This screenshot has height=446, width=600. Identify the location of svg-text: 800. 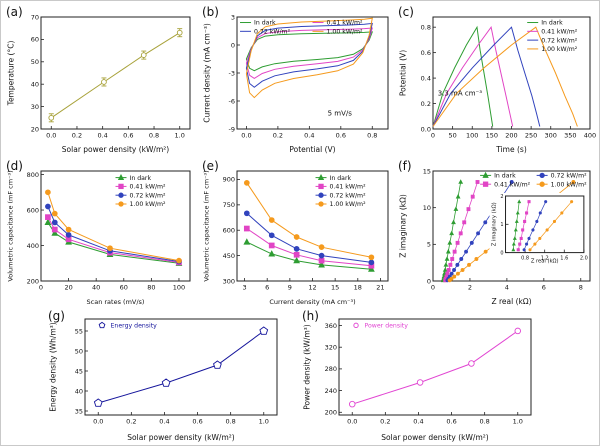
(33, 175).